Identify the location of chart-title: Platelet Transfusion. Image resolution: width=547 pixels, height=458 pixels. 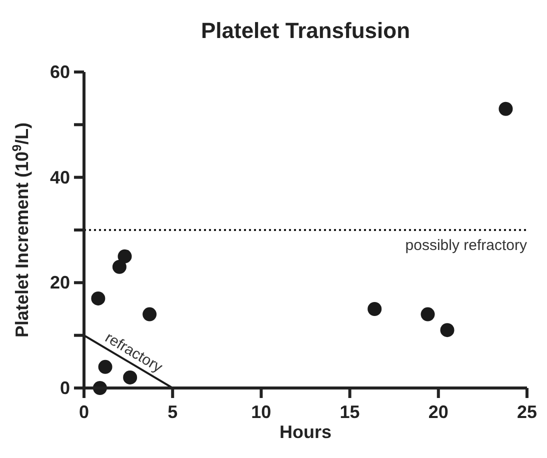
(305, 30).